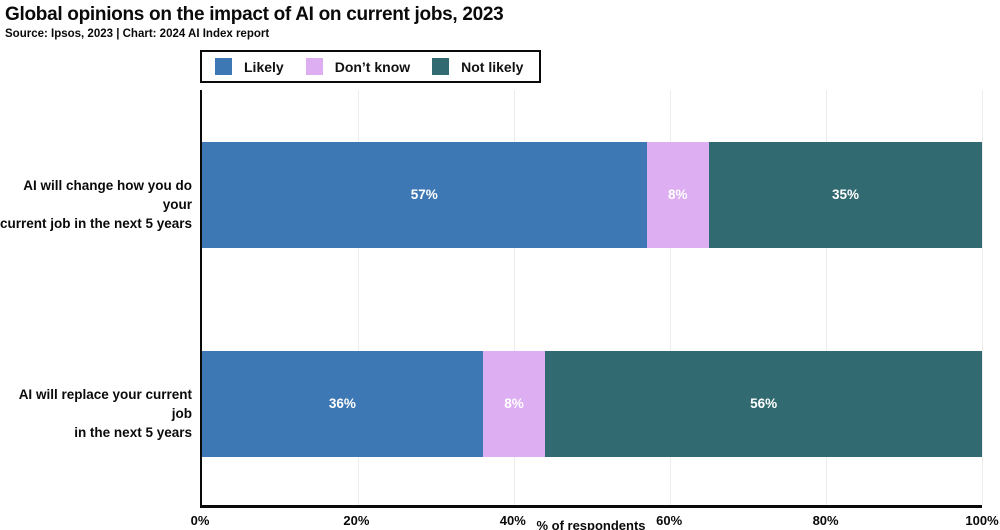 The width and height of the screenshot is (1000, 530). I want to click on bar-segment-not-likely: 35%, so click(845, 194).